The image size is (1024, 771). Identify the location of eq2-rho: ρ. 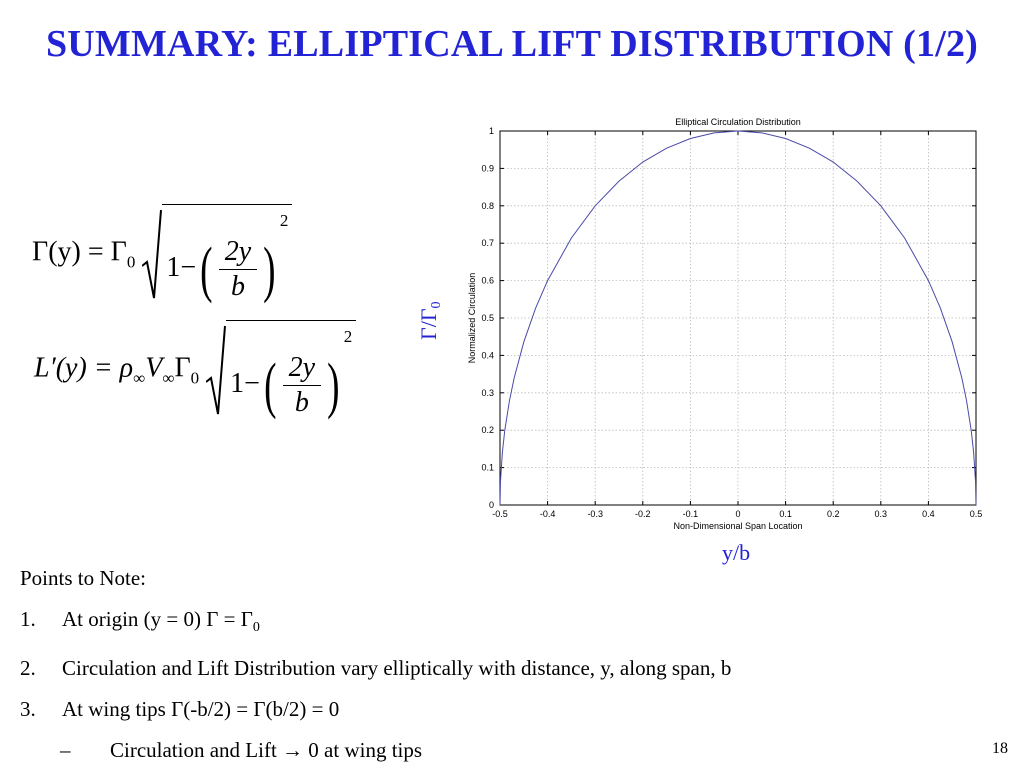
(126, 368).